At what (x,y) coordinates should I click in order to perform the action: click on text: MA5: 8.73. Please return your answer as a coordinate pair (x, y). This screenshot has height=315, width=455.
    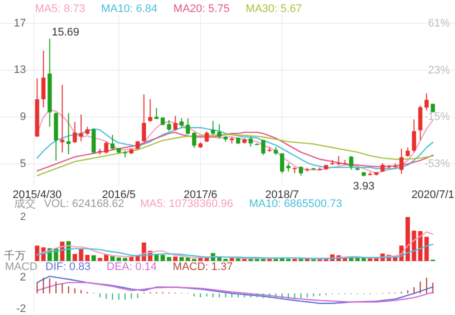
    Looking at the image, I should click on (60, 9).